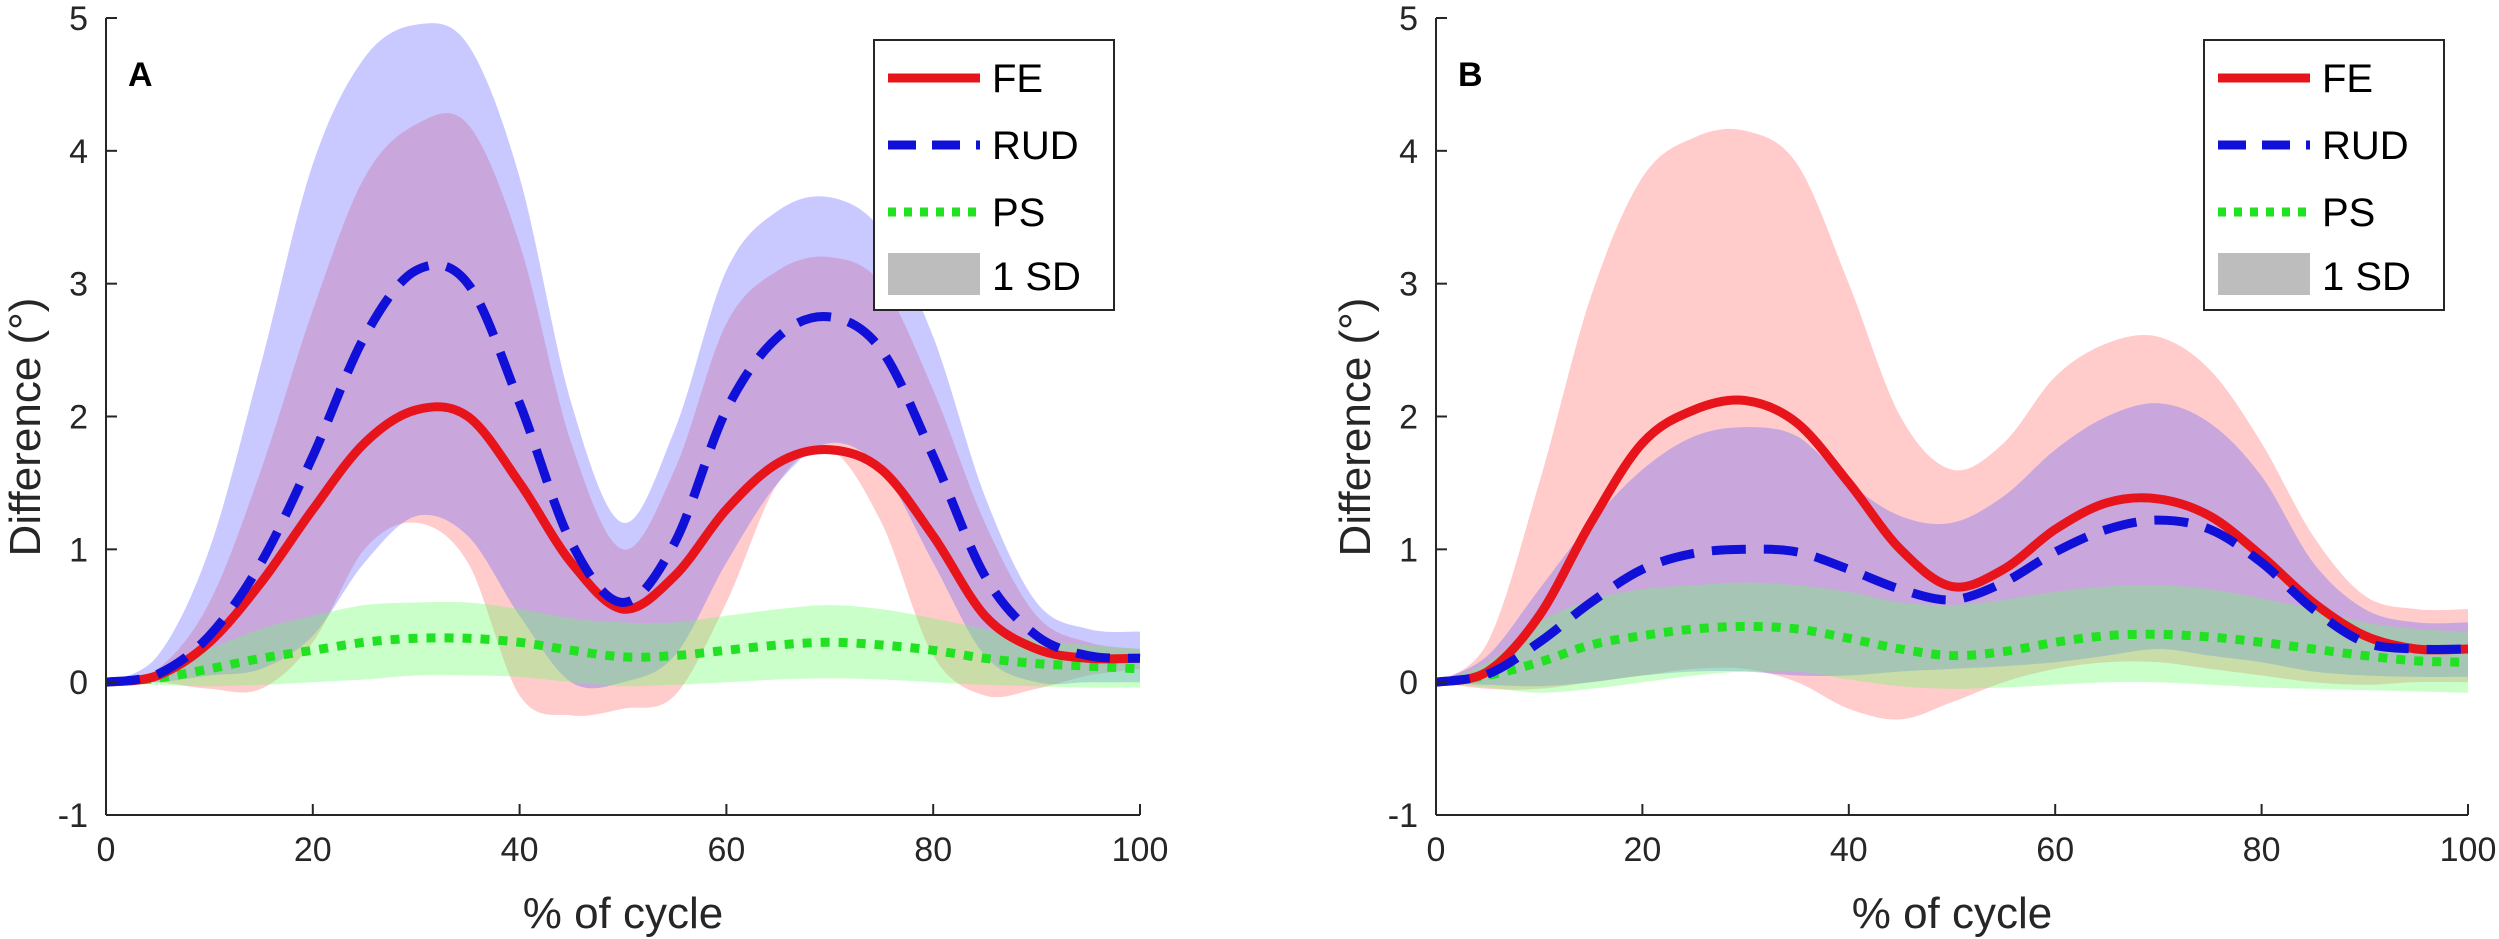 Image resolution: width=2499 pixels, height=939 pixels. I want to click on series-lines, so click(1952, 541).